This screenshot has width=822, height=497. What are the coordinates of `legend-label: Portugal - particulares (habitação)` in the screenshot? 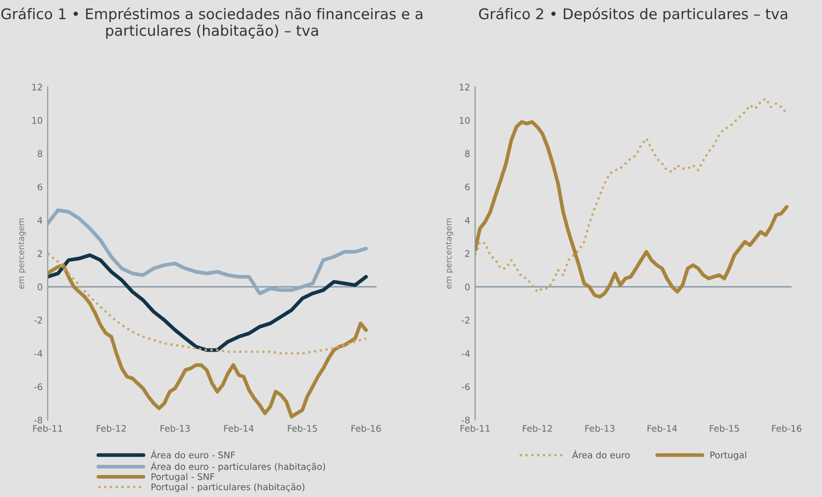 It's located at (228, 487).